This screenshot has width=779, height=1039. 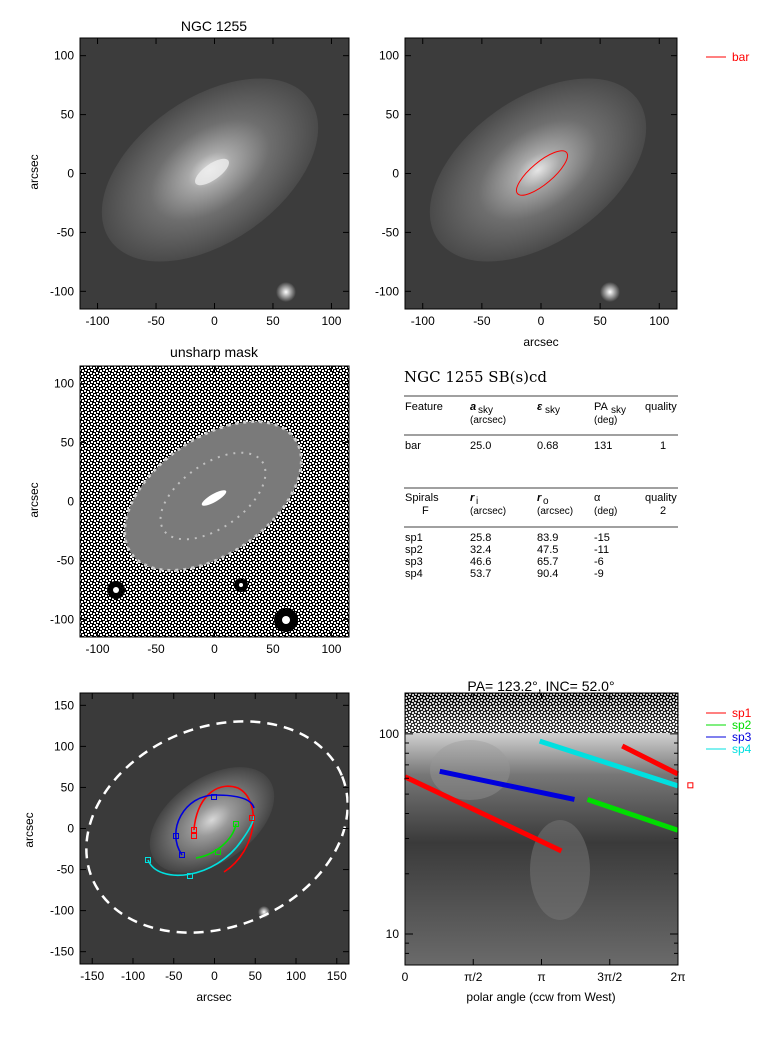 I want to click on col-header-ri-unit: (arcsec), so click(x=488, y=511).